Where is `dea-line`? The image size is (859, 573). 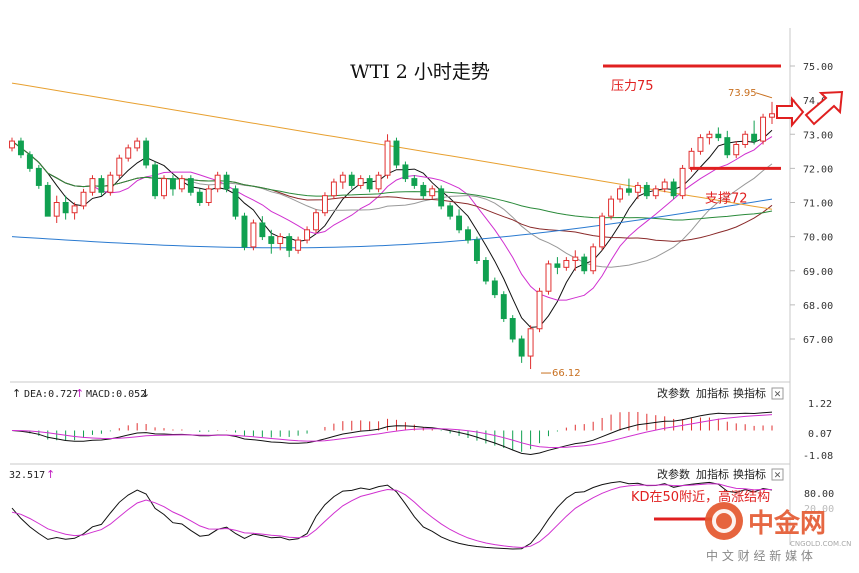
dea-line is located at coordinates (392, 431).